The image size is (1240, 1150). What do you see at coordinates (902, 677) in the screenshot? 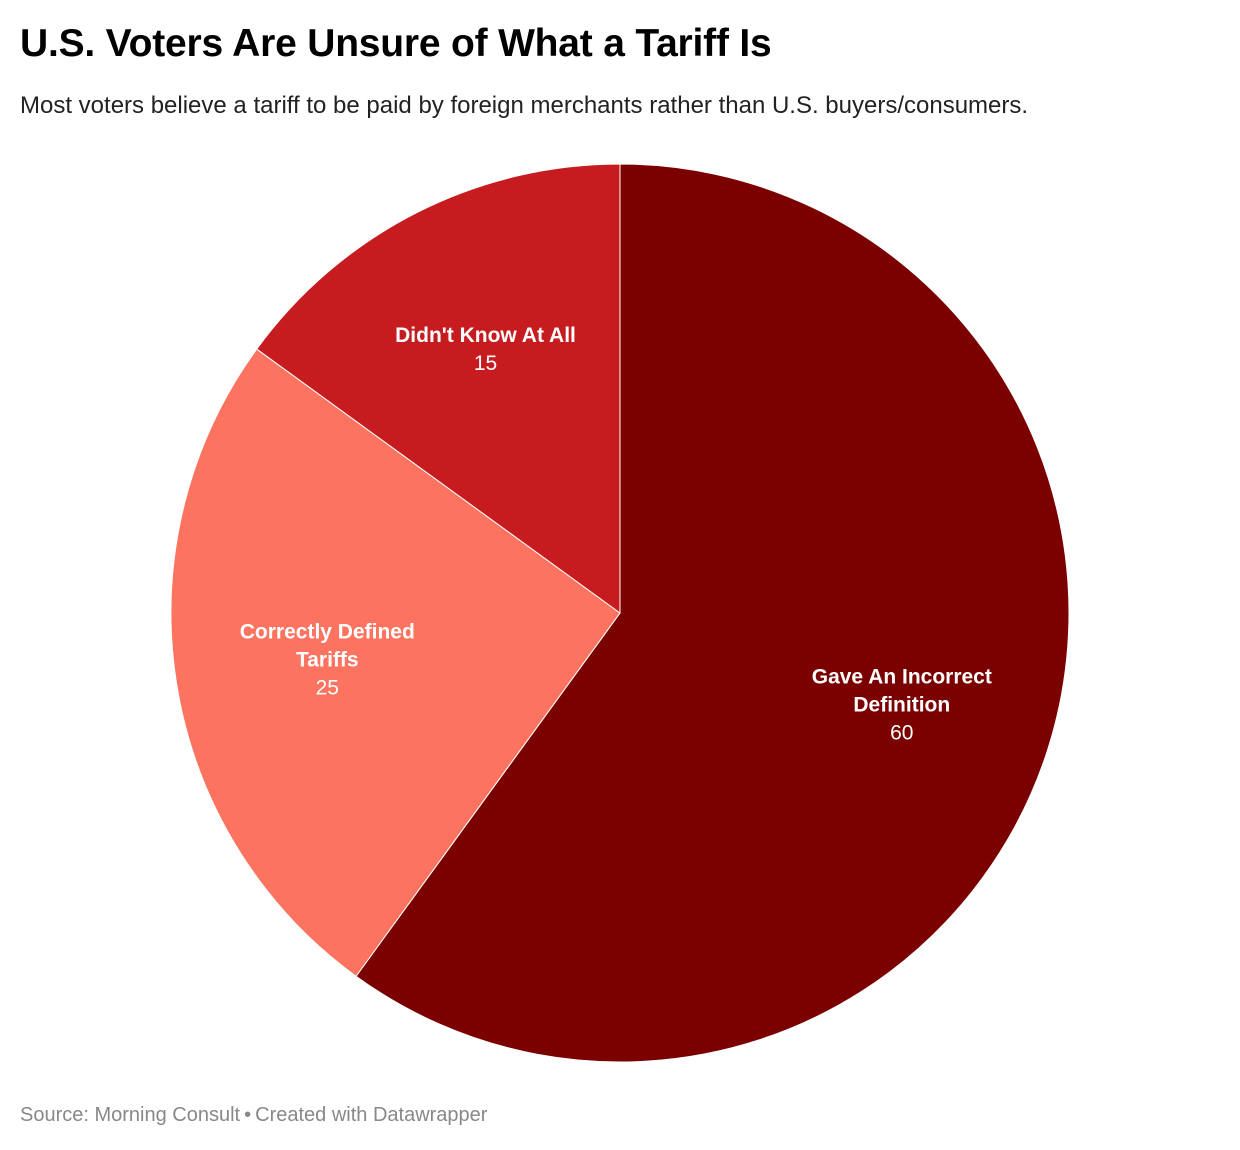
I see `slice-label-line: Gave An Incorrect` at bounding box center [902, 677].